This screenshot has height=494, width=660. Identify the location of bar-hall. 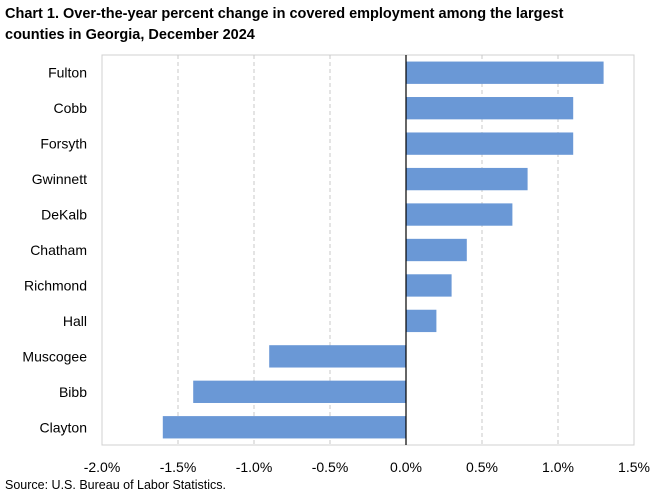
(421, 321).